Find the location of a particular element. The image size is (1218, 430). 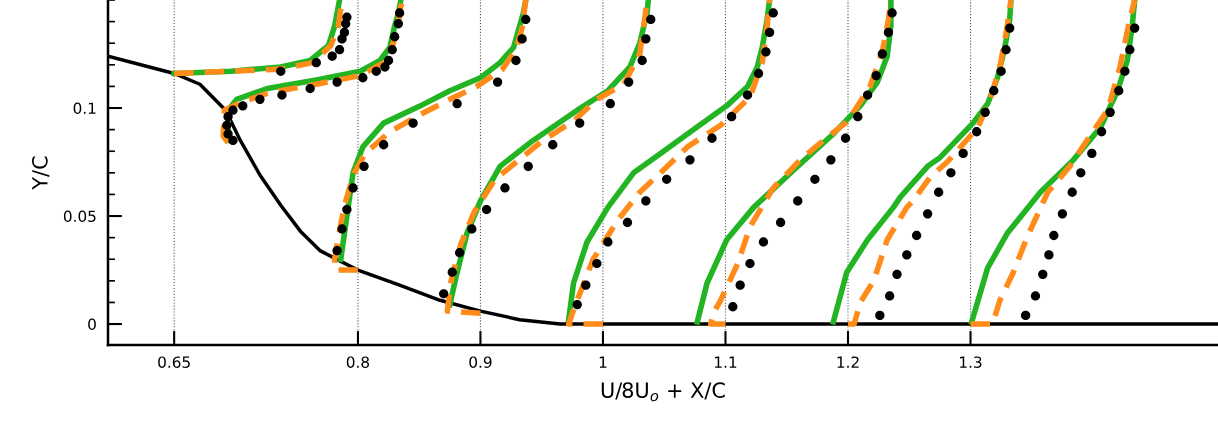

x-tick-label: 1.2 is located at coordinates (848, 362).